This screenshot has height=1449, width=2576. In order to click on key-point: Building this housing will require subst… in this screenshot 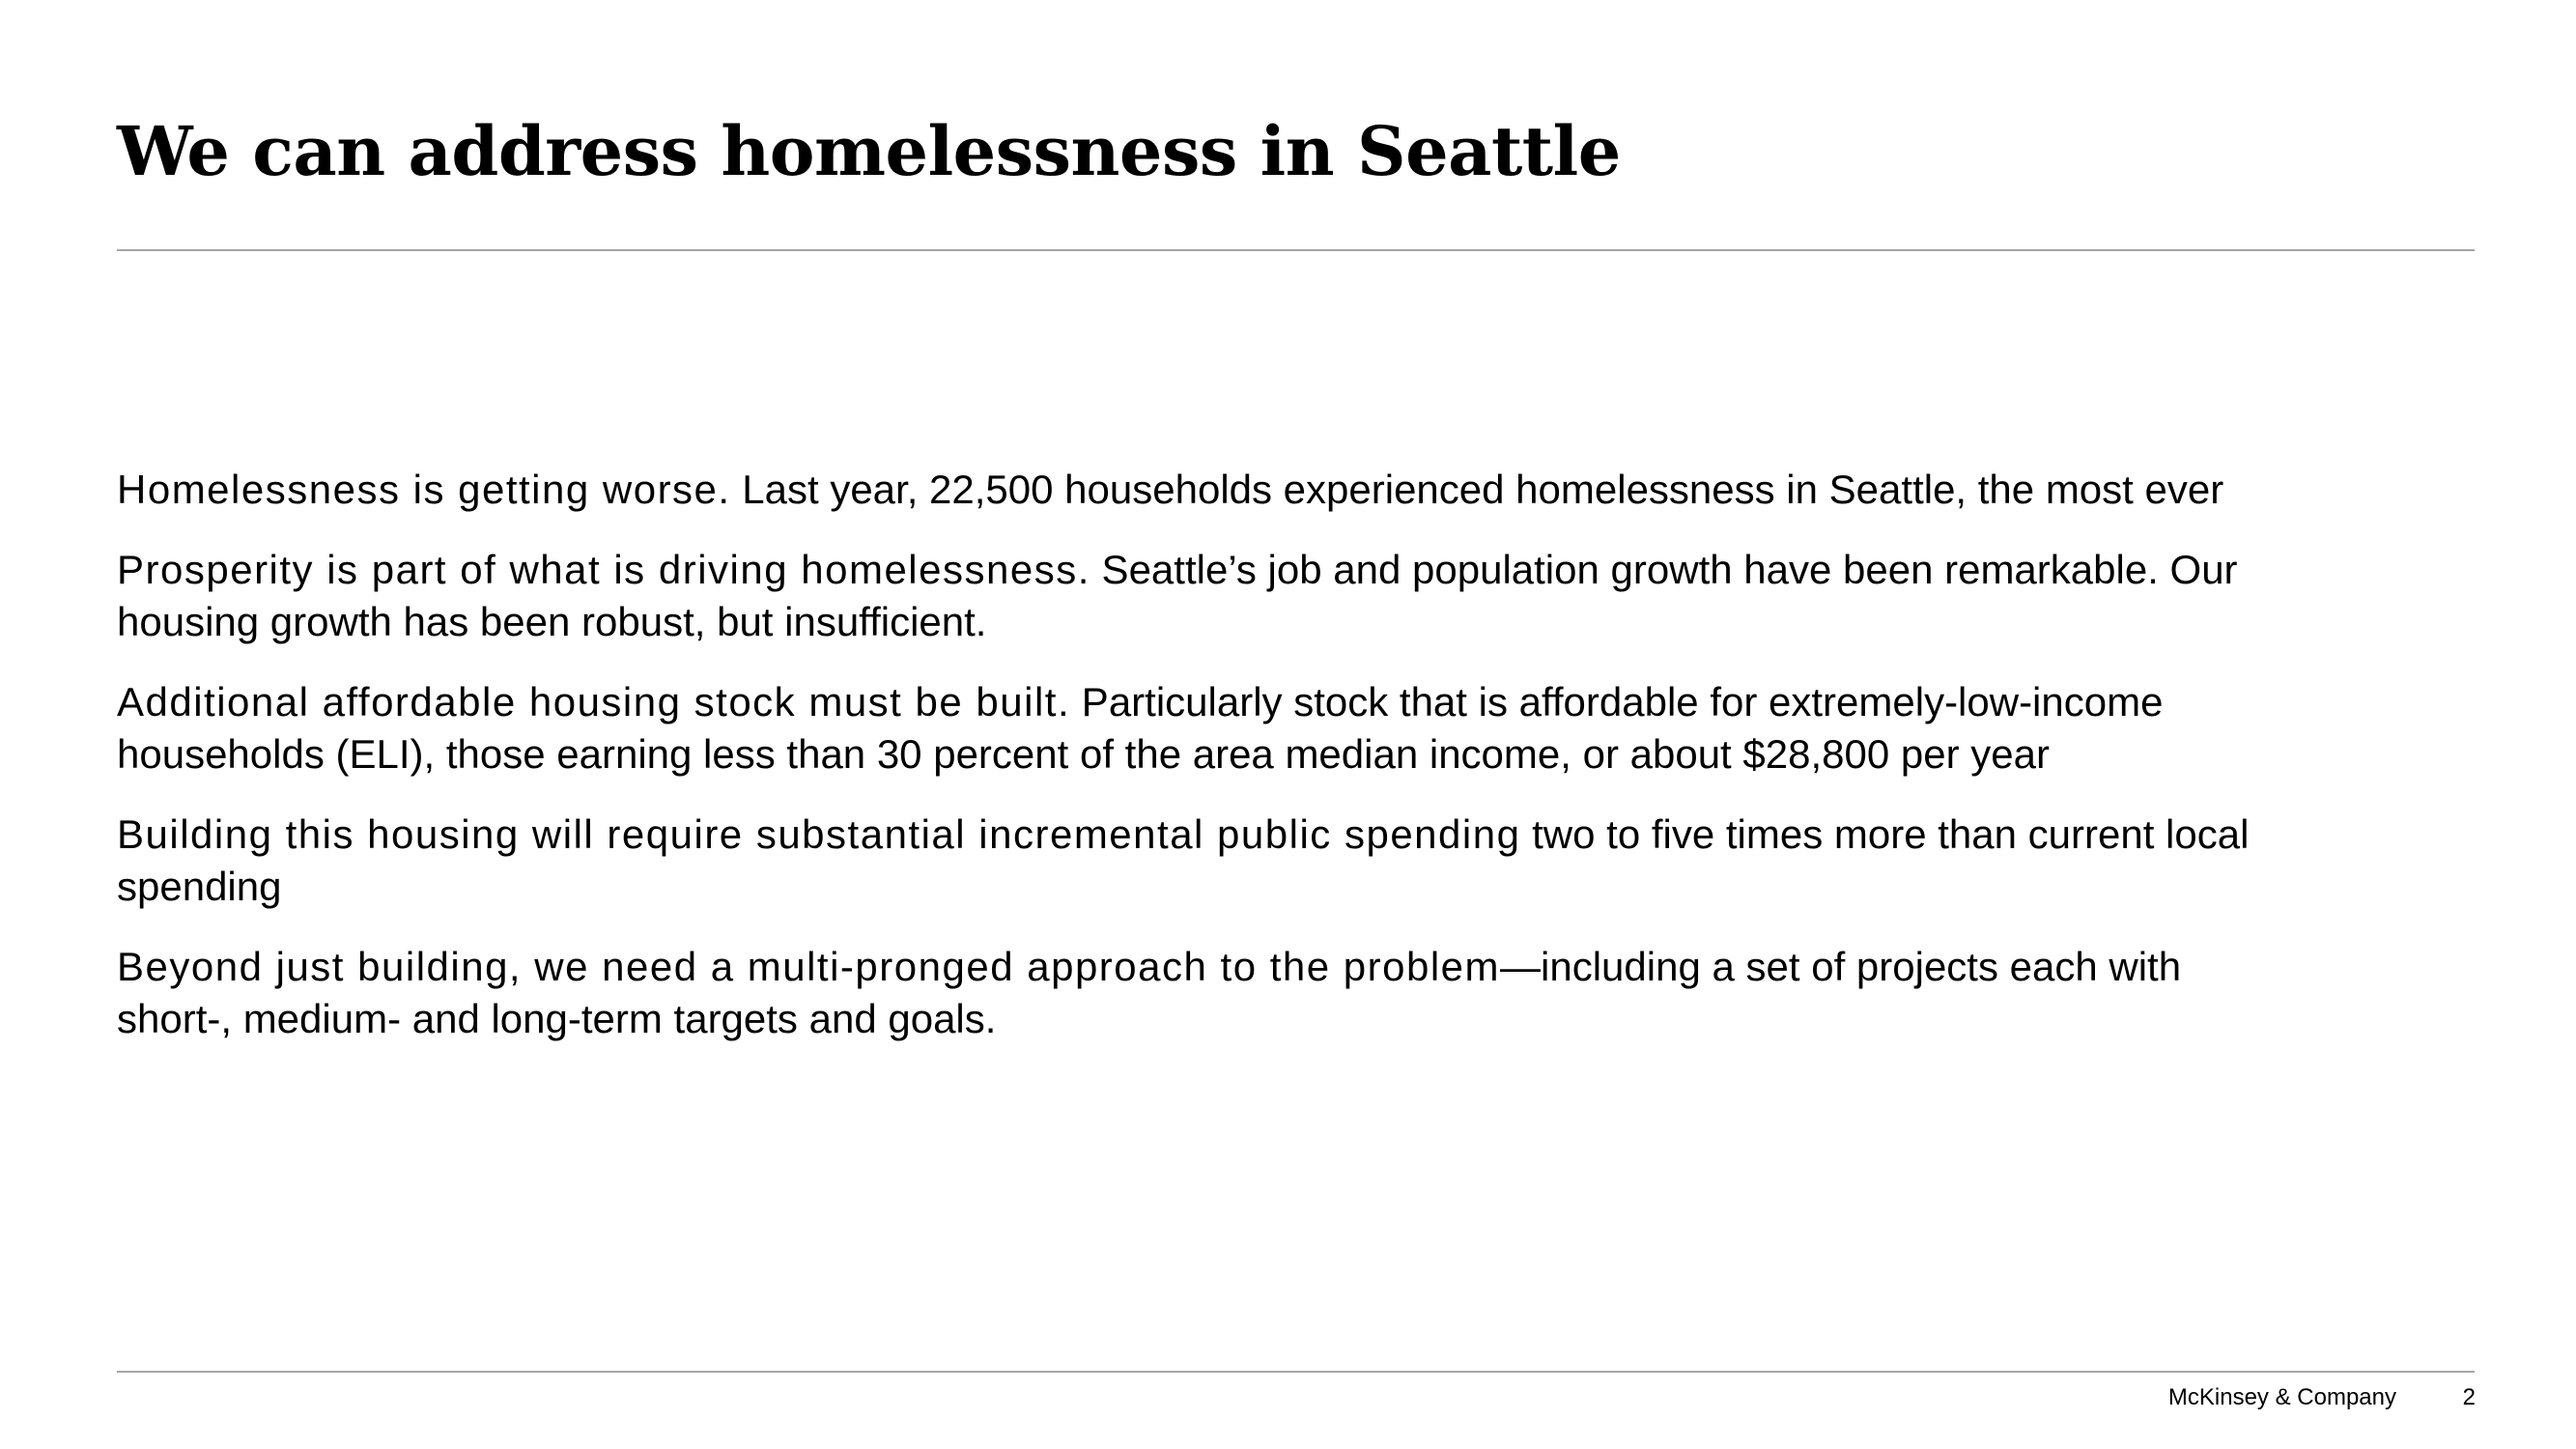, I will do `click(1189, 861)`.